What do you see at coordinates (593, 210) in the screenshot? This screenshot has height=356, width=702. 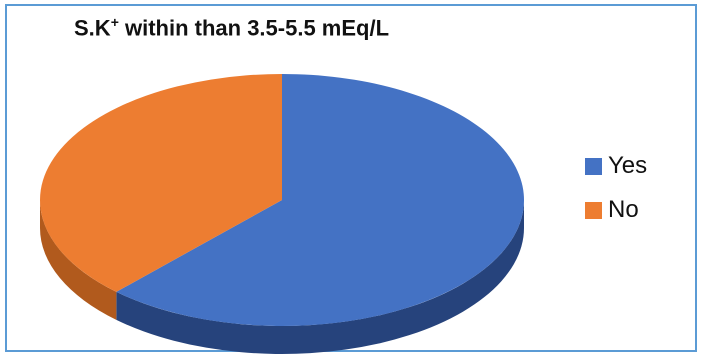 I see `legend-swatch-no` at bounding box center [593, 210].